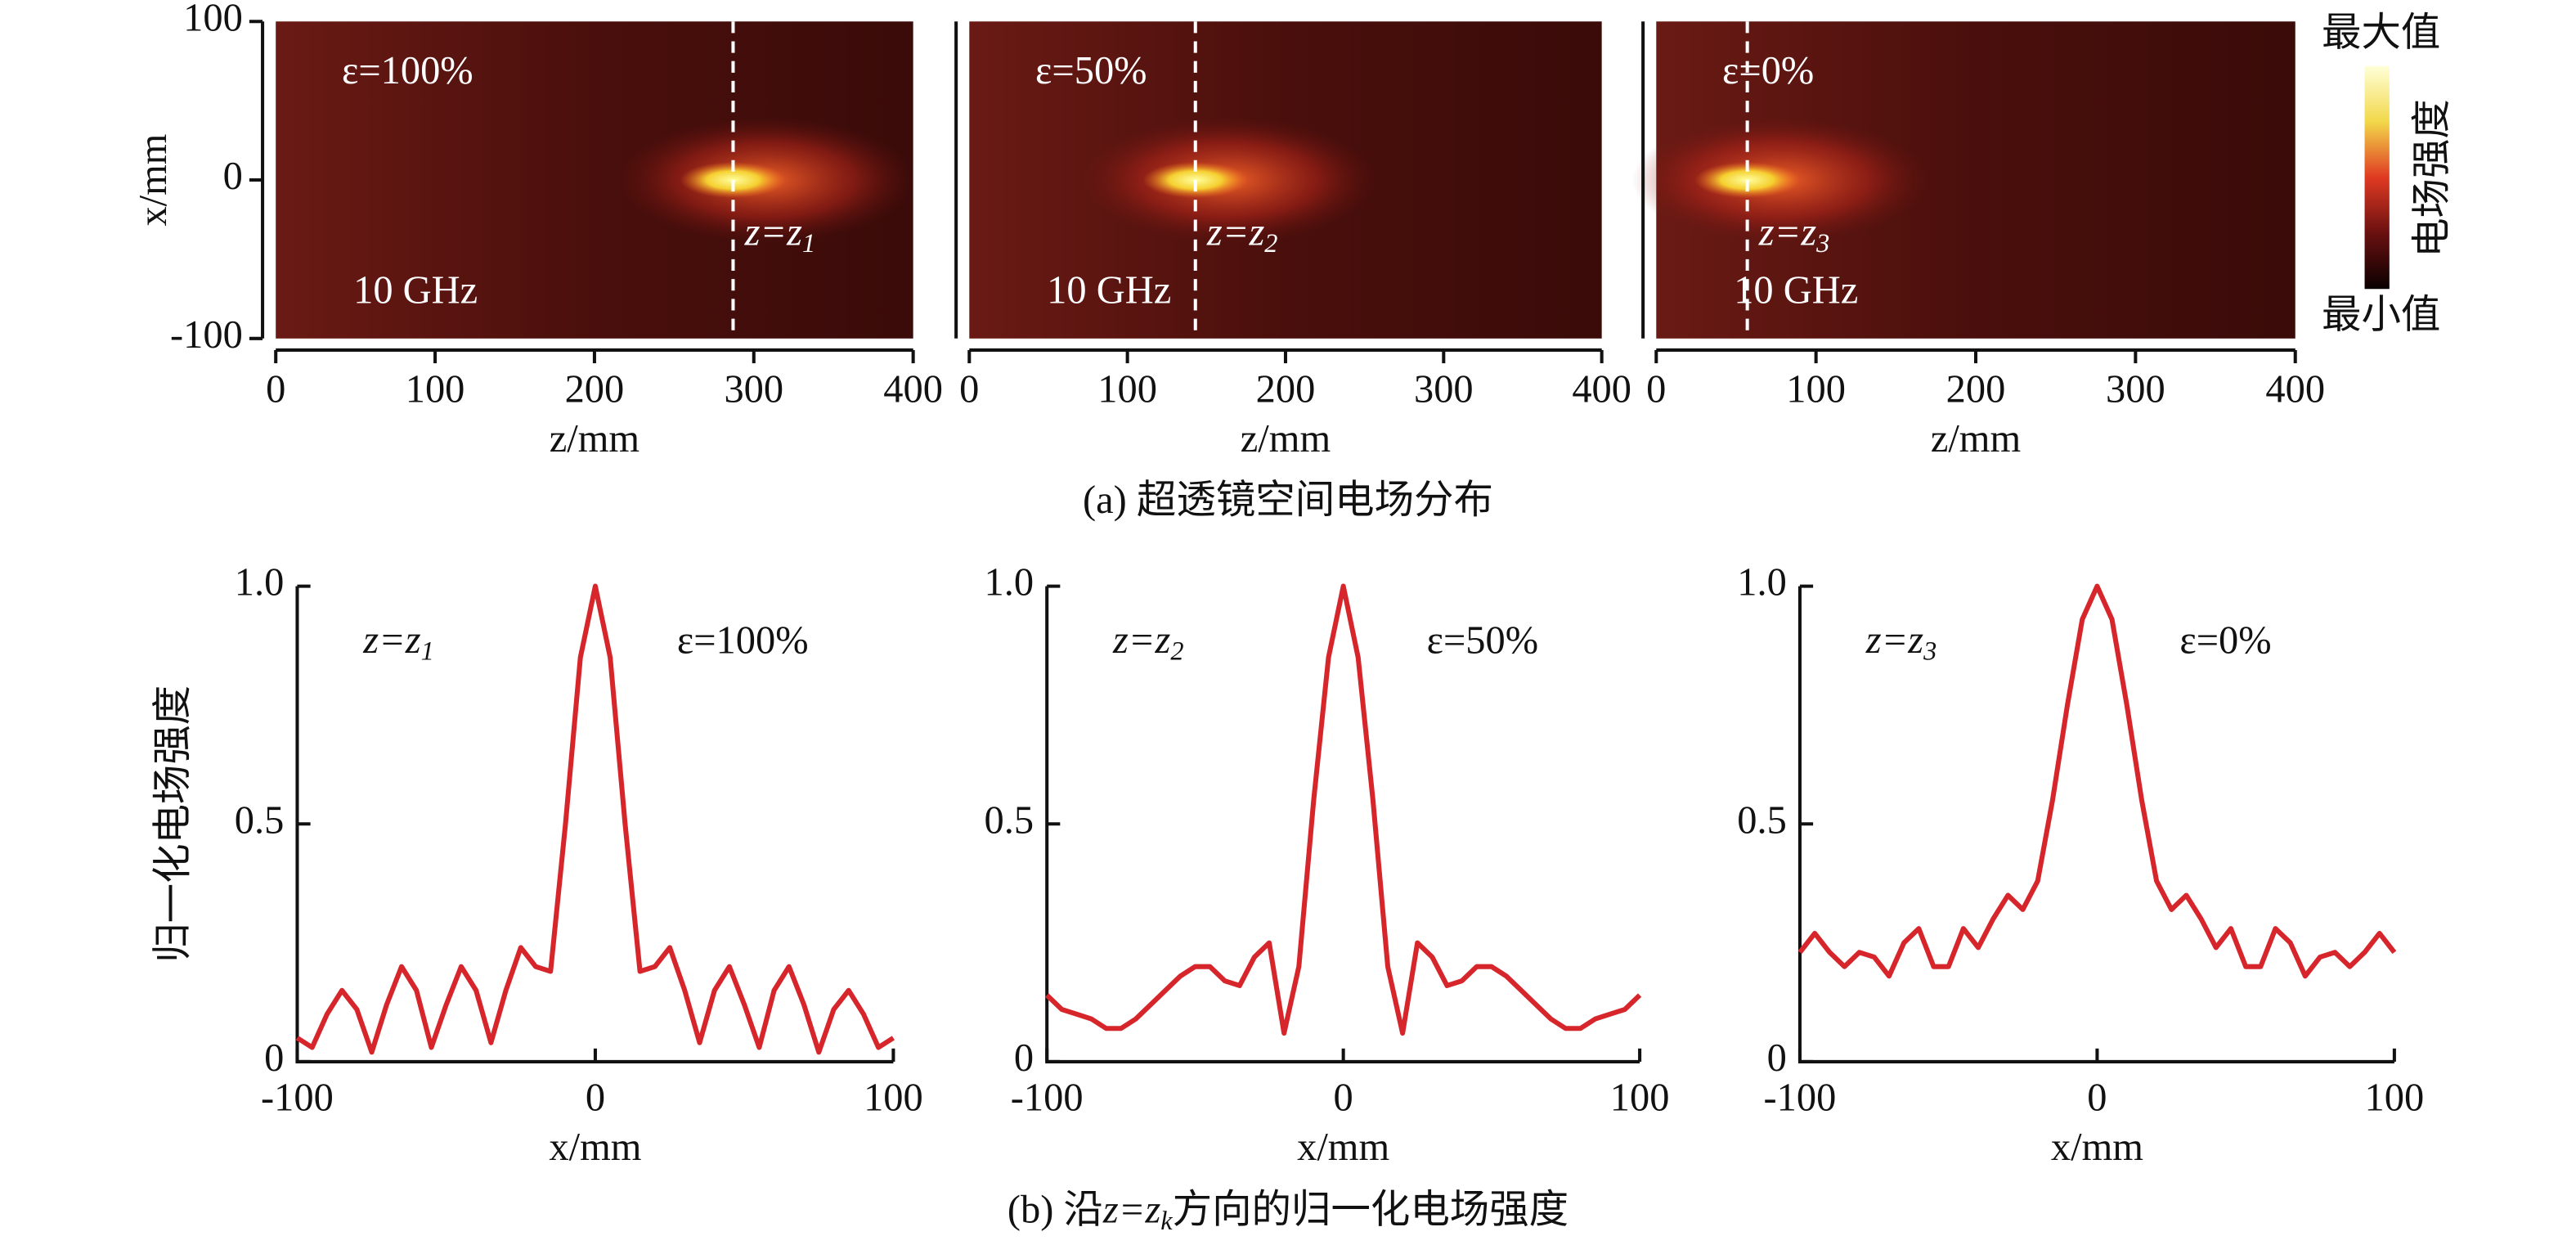  I want to click on colorbar, so click(2377, 177).